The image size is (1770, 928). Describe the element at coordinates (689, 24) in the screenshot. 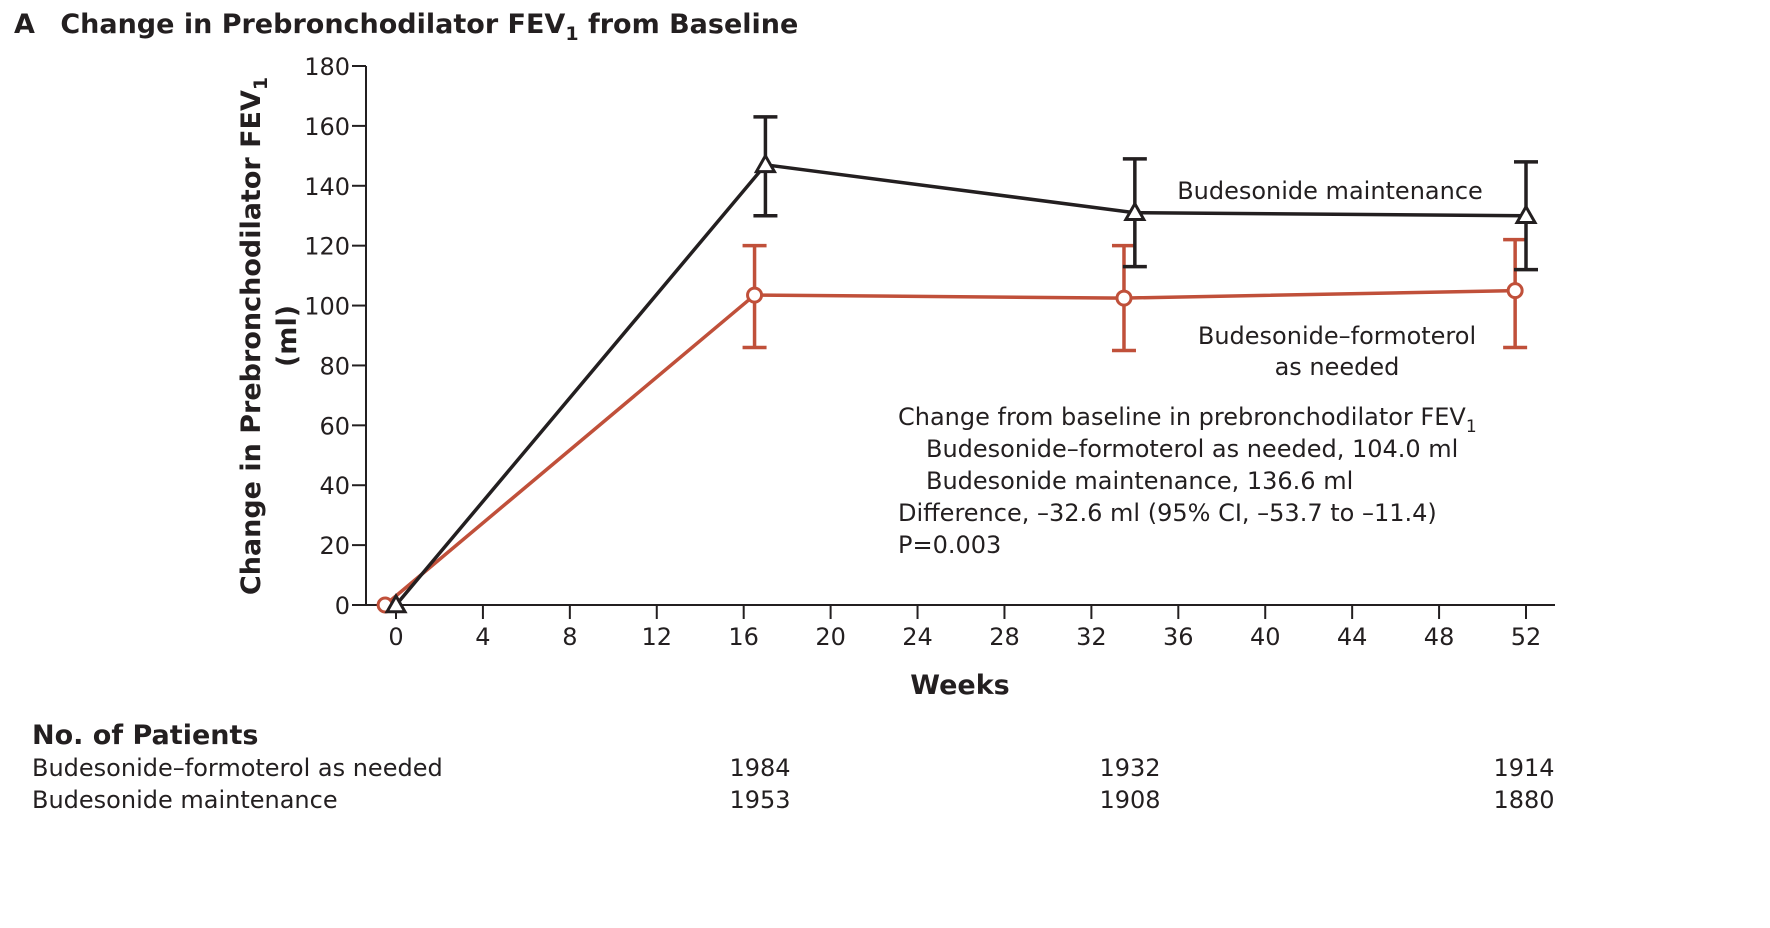

I see `panel-title-suffix: from Baseline` at that location.